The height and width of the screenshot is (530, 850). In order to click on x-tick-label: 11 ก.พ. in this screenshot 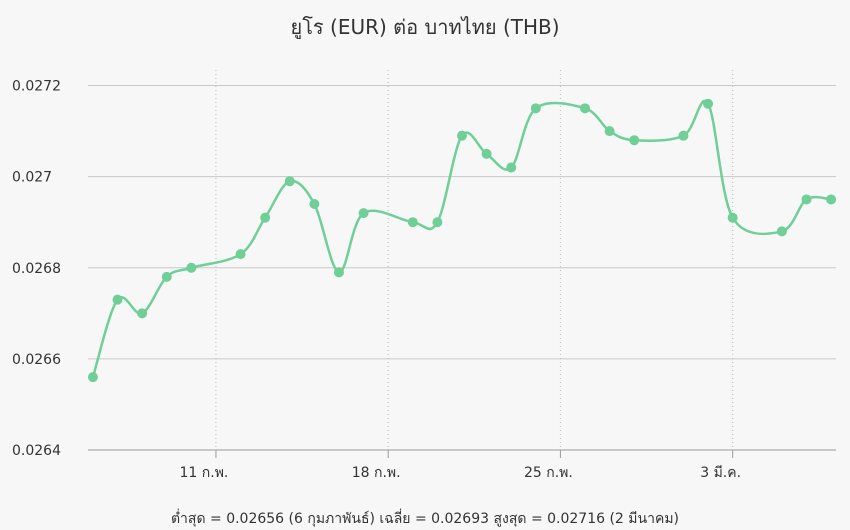, I will do `click(204, 473)`.